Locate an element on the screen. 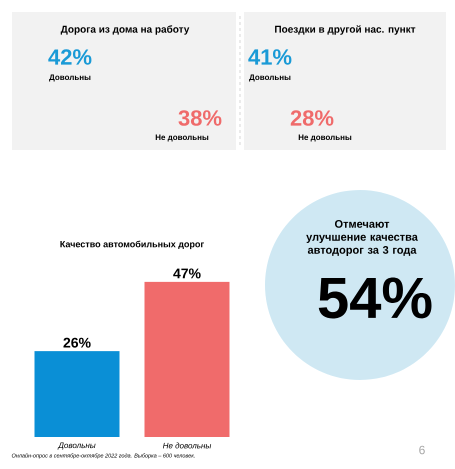 This screenshot has height=469, width=455. data-label: 47% is located at coordinates (187, 273).